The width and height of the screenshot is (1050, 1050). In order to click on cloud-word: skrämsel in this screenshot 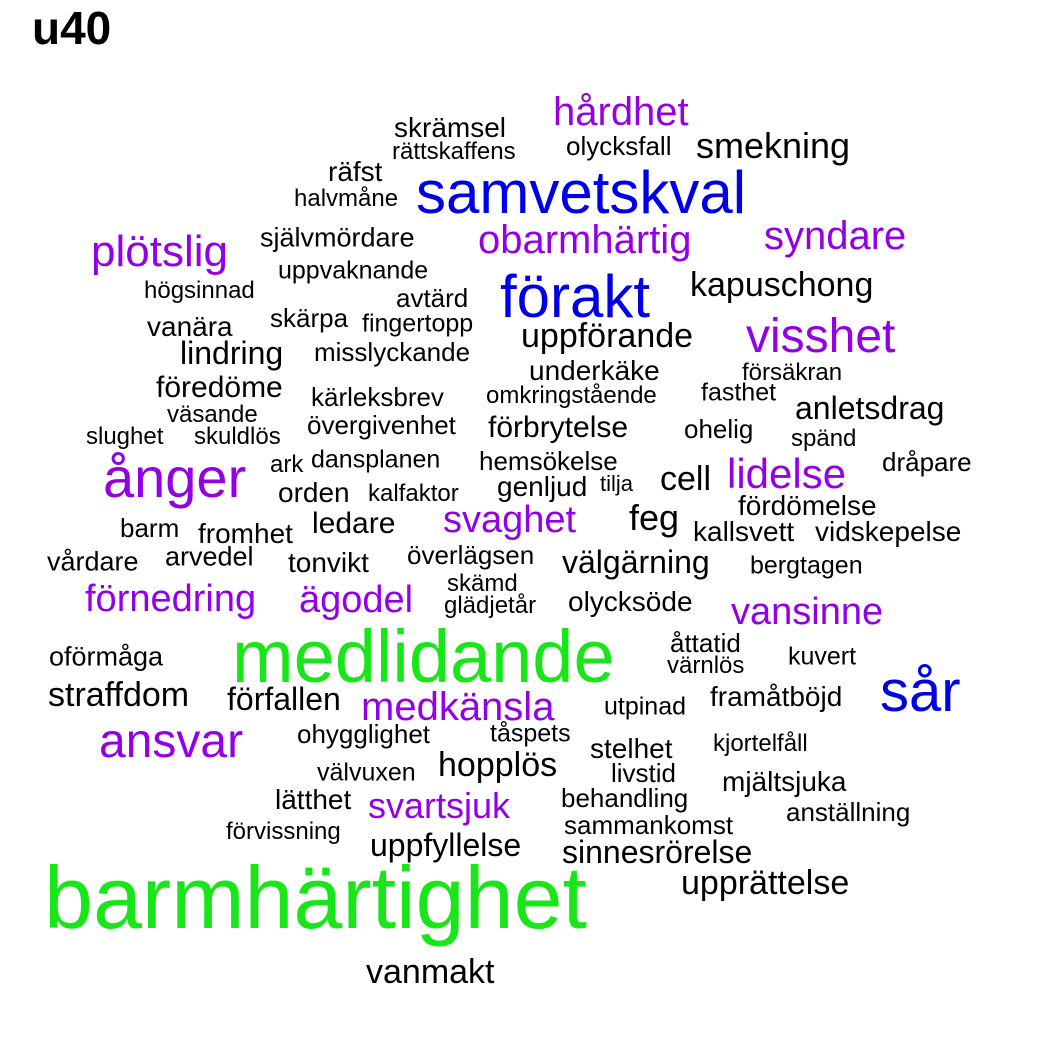, I will do `click(450, 127)`.